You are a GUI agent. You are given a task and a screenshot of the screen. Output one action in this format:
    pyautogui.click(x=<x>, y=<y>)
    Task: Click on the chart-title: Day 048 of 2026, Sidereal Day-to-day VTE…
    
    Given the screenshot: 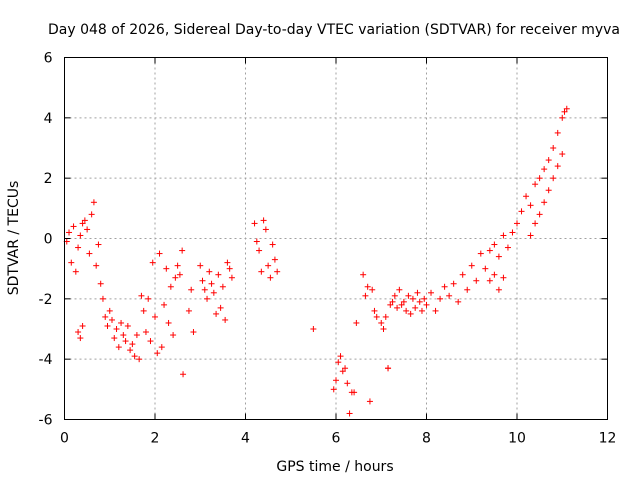 What is the action you would take?
    pyautogui.click(x=334, y=30)
    